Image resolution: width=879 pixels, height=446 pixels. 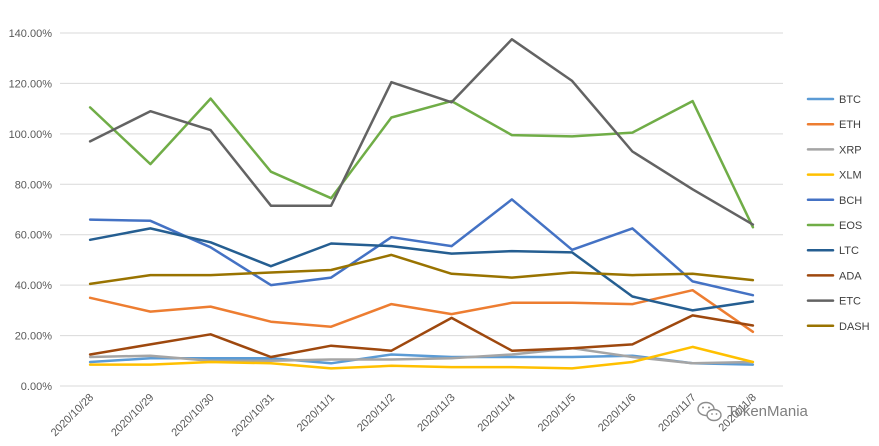 What do you see at coordinates (34, 286) in the screenshot?
I see `y-tick-label: 40.00%` at bounding box center [34, 286].